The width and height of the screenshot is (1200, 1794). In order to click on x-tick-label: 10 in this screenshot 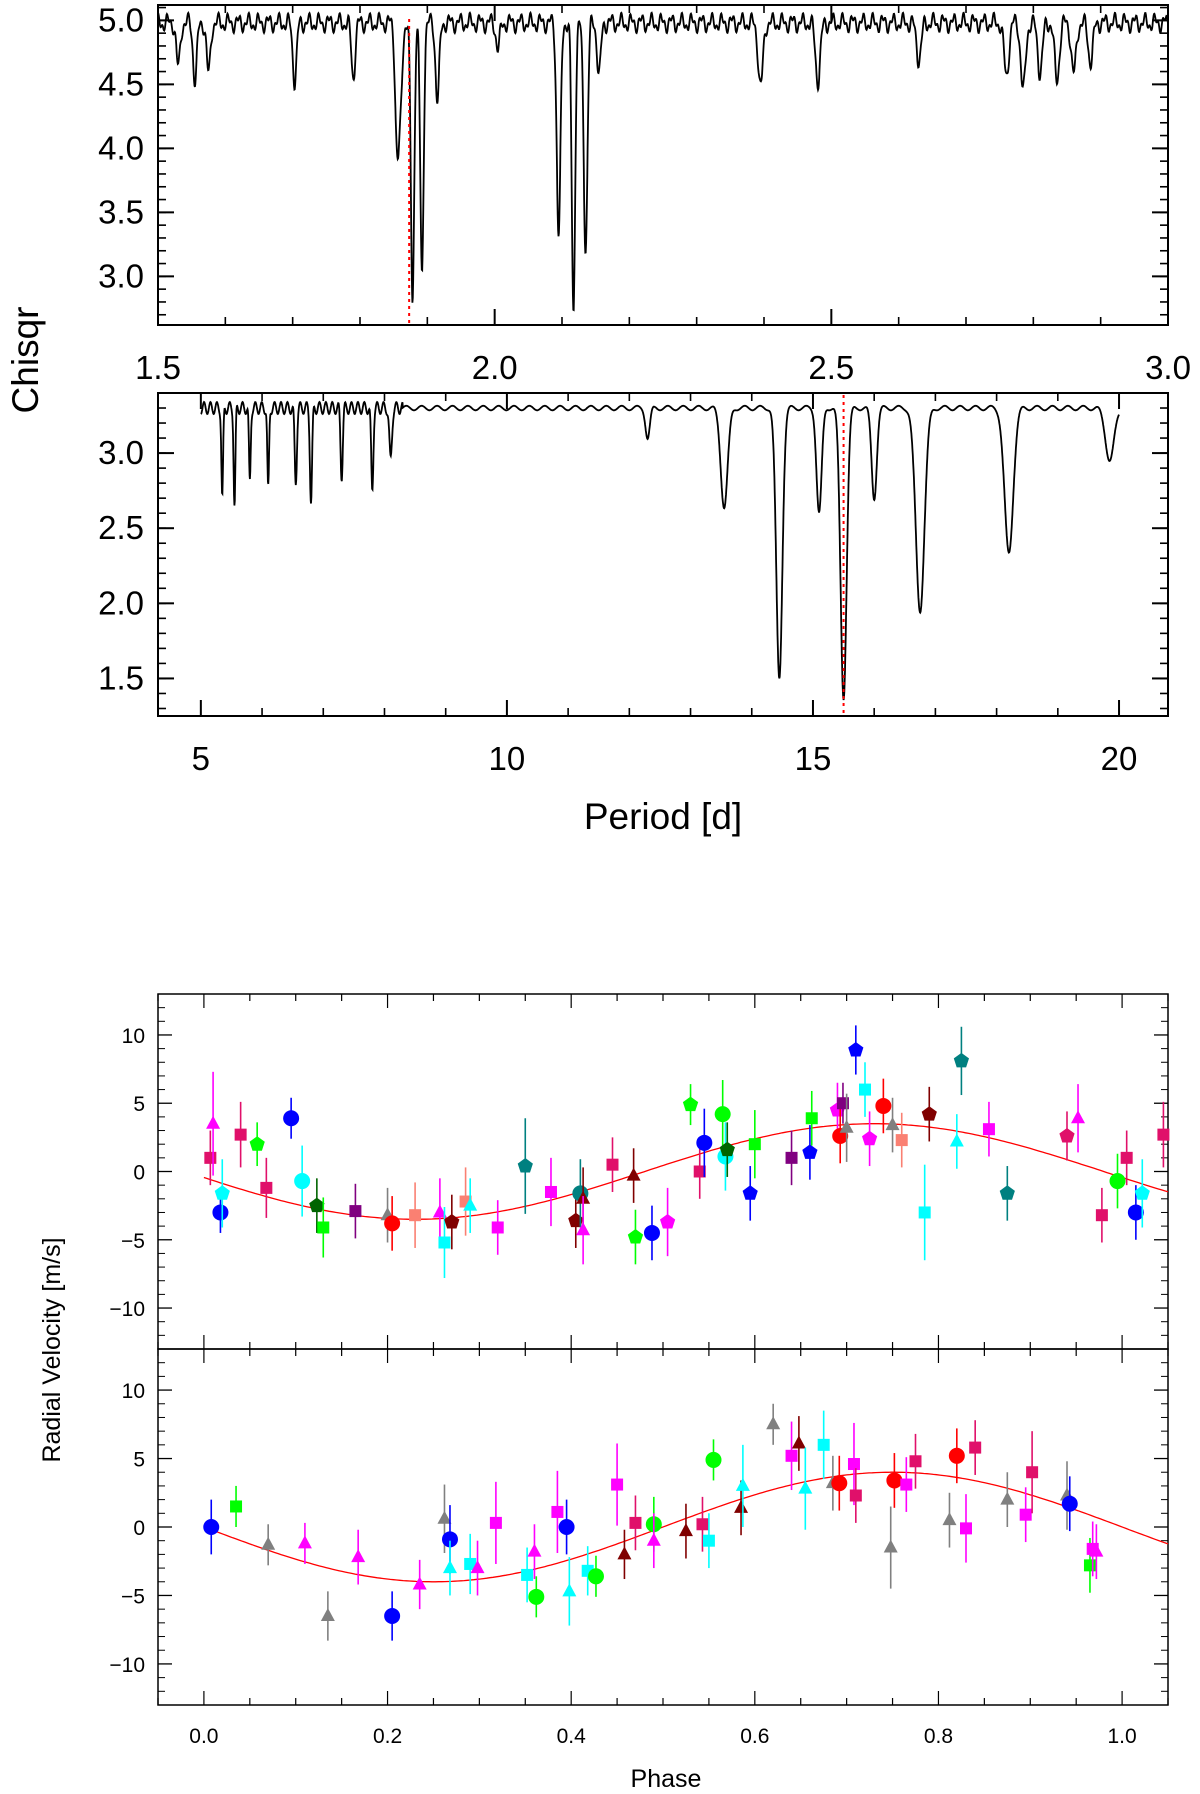, I will do `click(507, 758)`.